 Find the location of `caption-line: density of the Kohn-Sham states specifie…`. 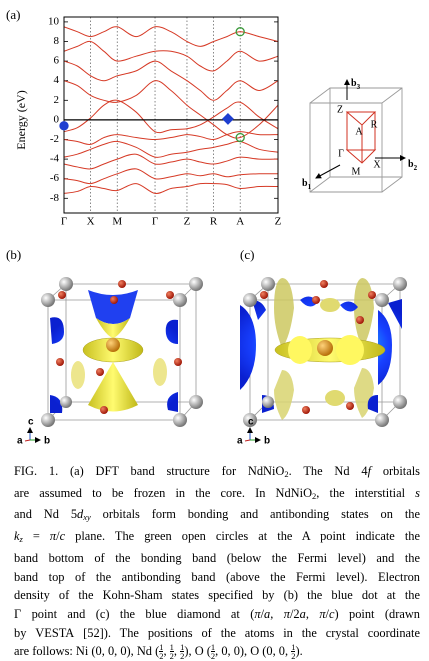

caption-line: density of the Kohn-Sham states specifie… is located at coordinates (217, 595).